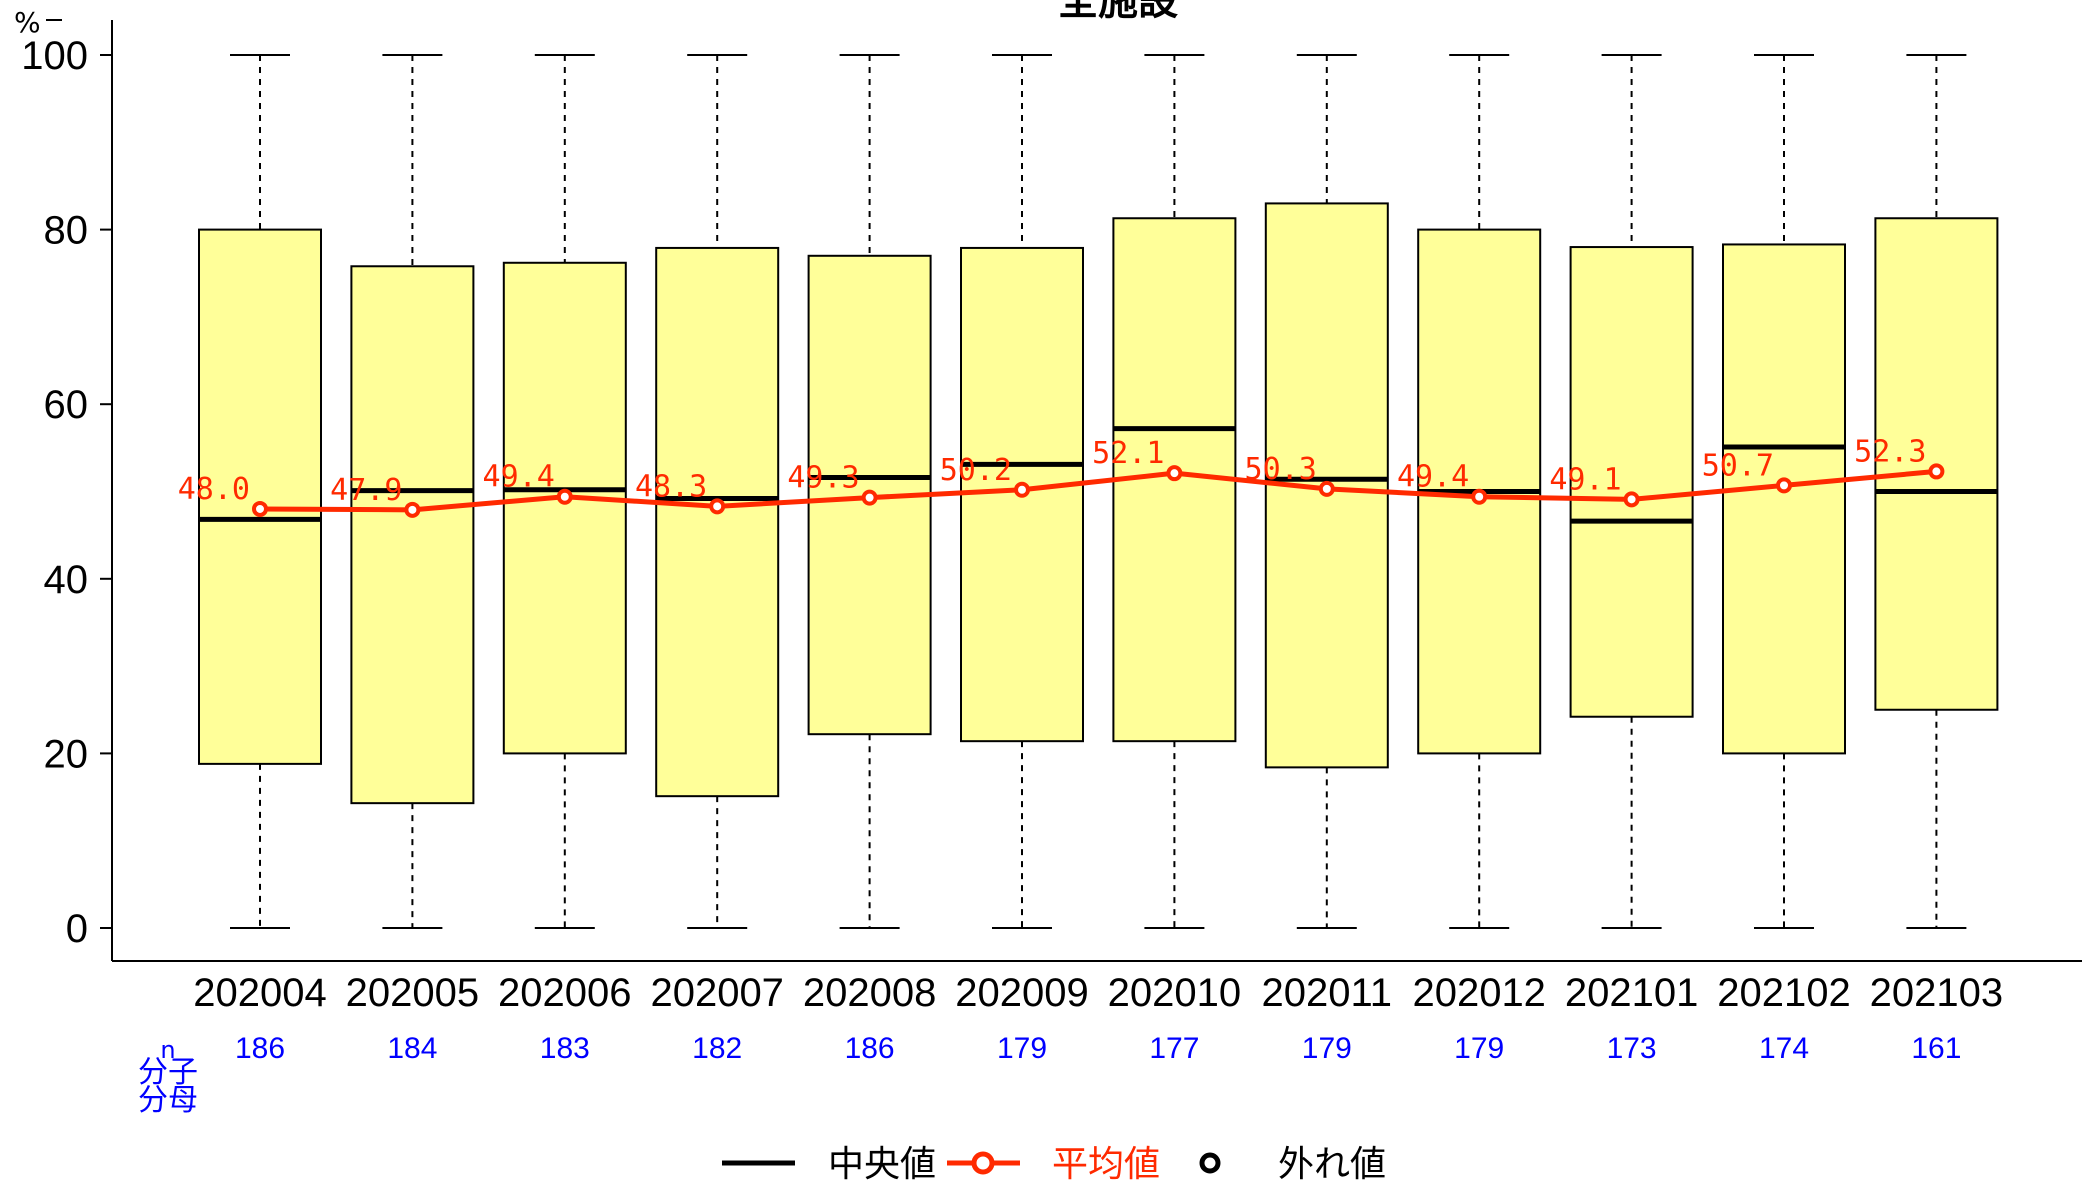 This screenshot has height=1180, width=2089. I want to click on y-tick-label: 100, so click(54, 56).